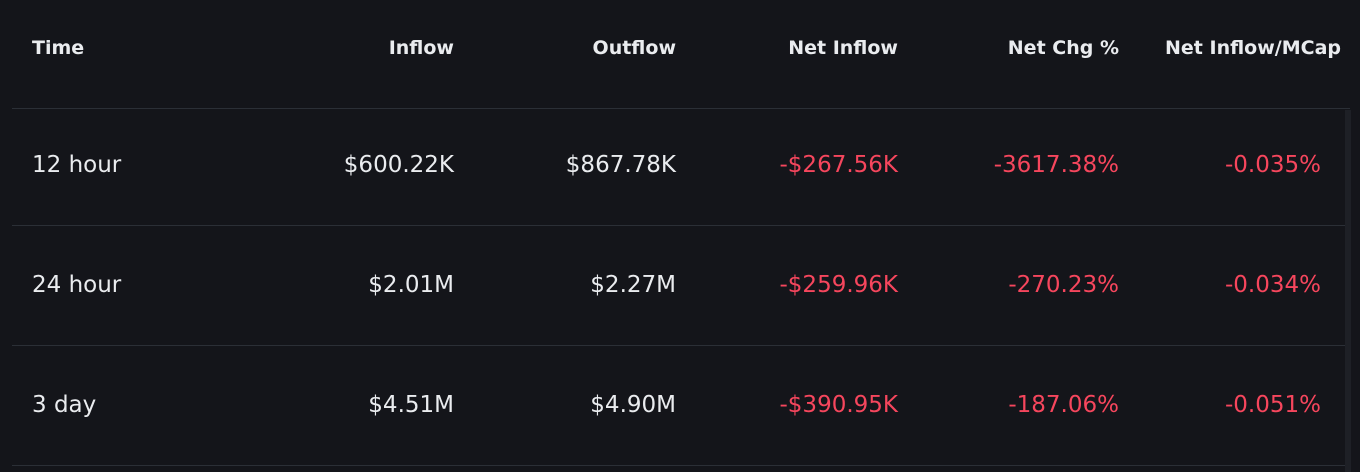  I want to click on cell-value: -187.06%, so click(1063, 405).